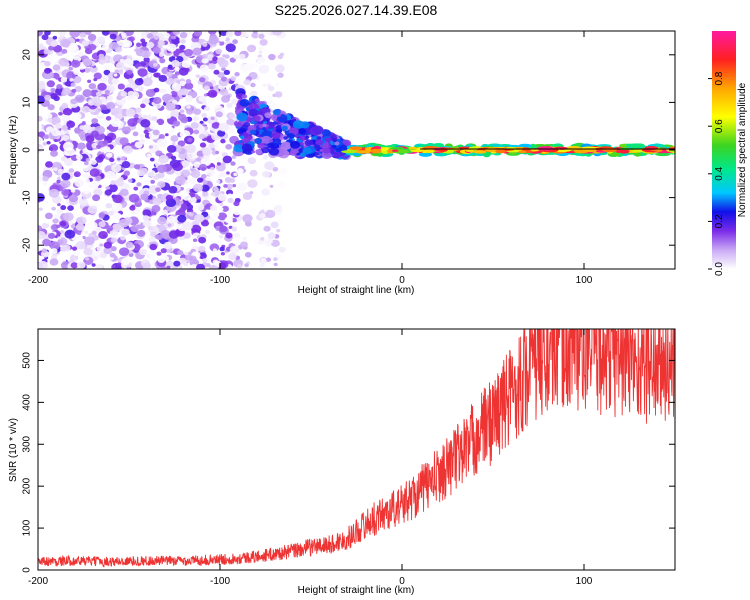 The image size is (750, 600). Describe the element at coordinates (27, 570) in the screenshot. I see `y-tick-label: 0` at that location.